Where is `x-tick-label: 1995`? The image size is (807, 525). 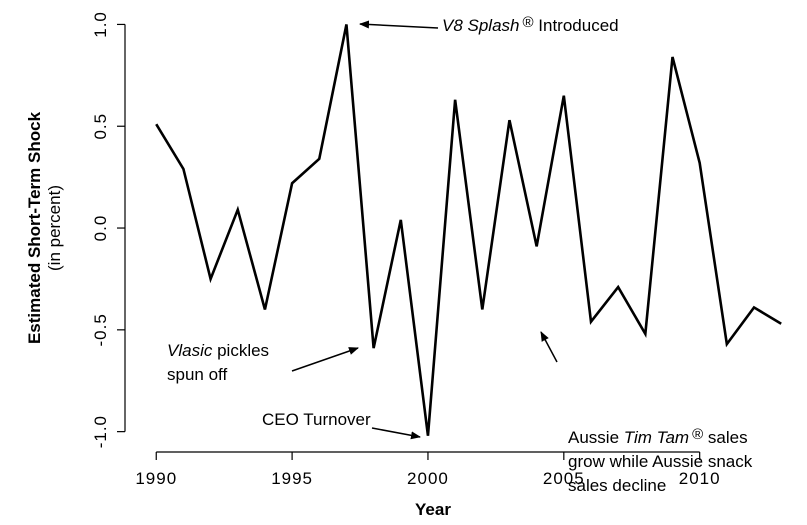 x-tick-label: 1995 is located at coordinates (292, 478).